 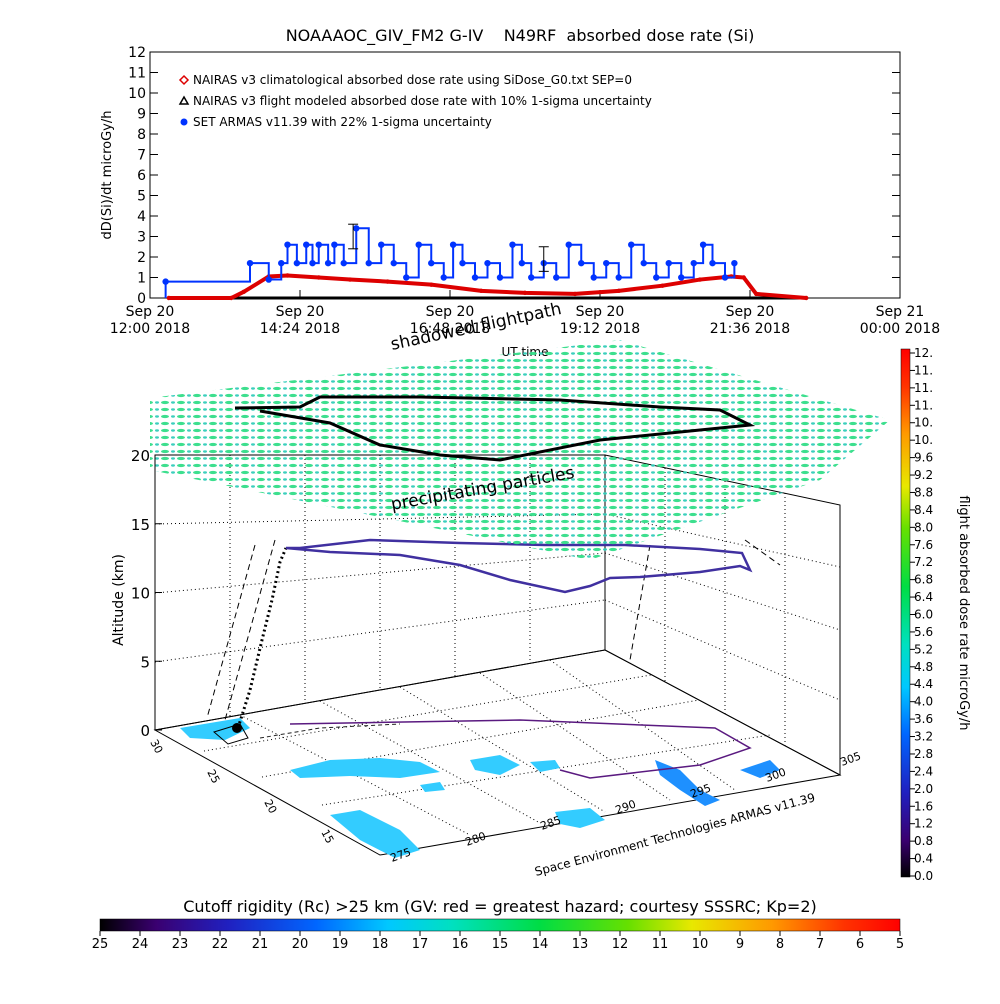 What do you see at coordinates (340, 944) in the screenshot?
I see `cutoff-tick-label: 19` at bounding box center [340, 944].